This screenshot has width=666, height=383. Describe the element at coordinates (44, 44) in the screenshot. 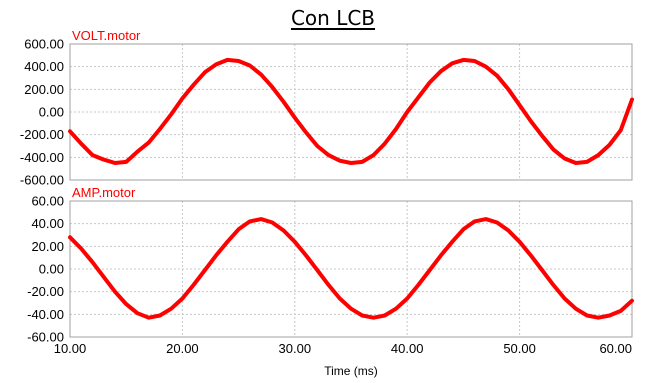

I see `y-tick-label: 600.00` at that location.